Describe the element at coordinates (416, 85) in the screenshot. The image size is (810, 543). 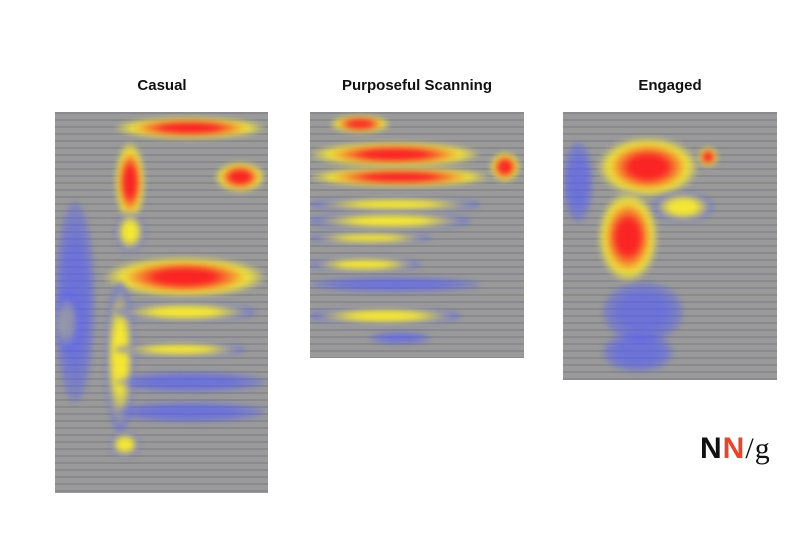
I see `title-purposeful-scanning: Purposeful Scanning` at that location.